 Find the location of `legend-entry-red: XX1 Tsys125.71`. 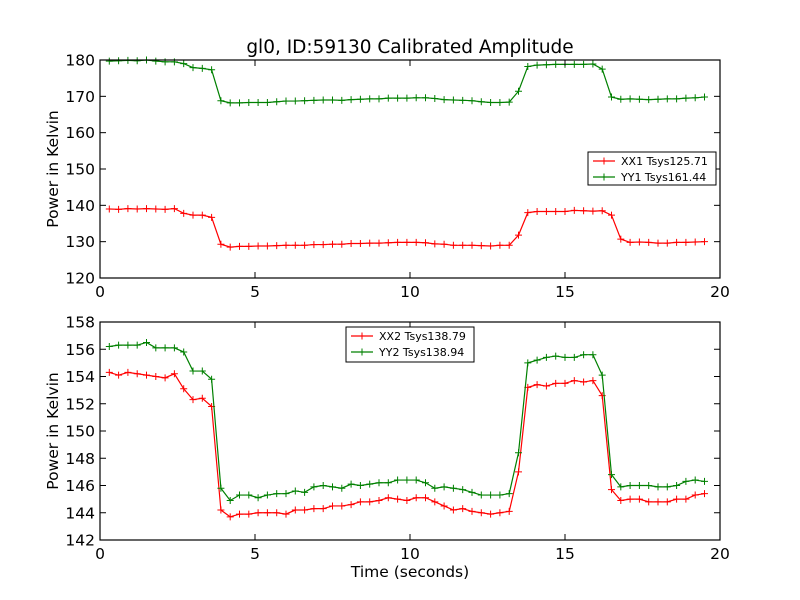

legend-entry-red: XX1 Tsys125.71 is located at coordinates (650, 161).